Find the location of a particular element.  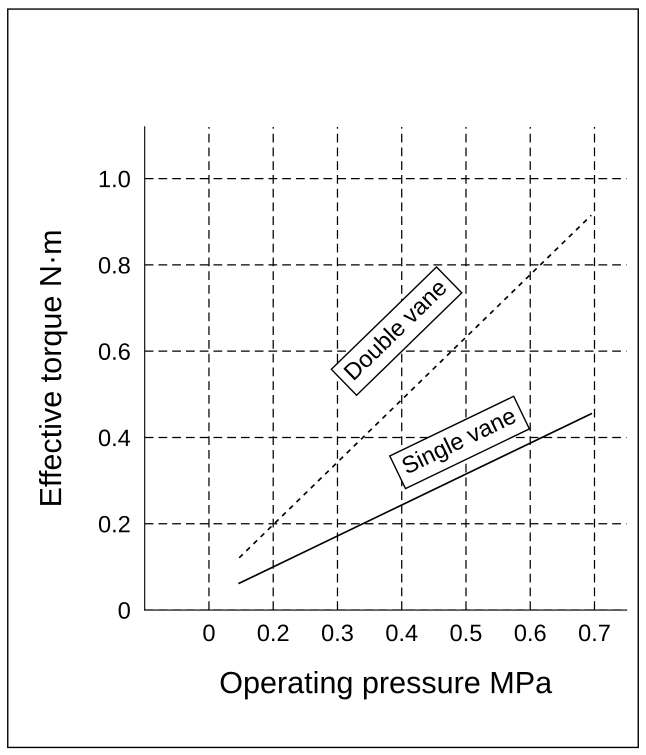

text: Single vane is located at coordinates (460, 442).